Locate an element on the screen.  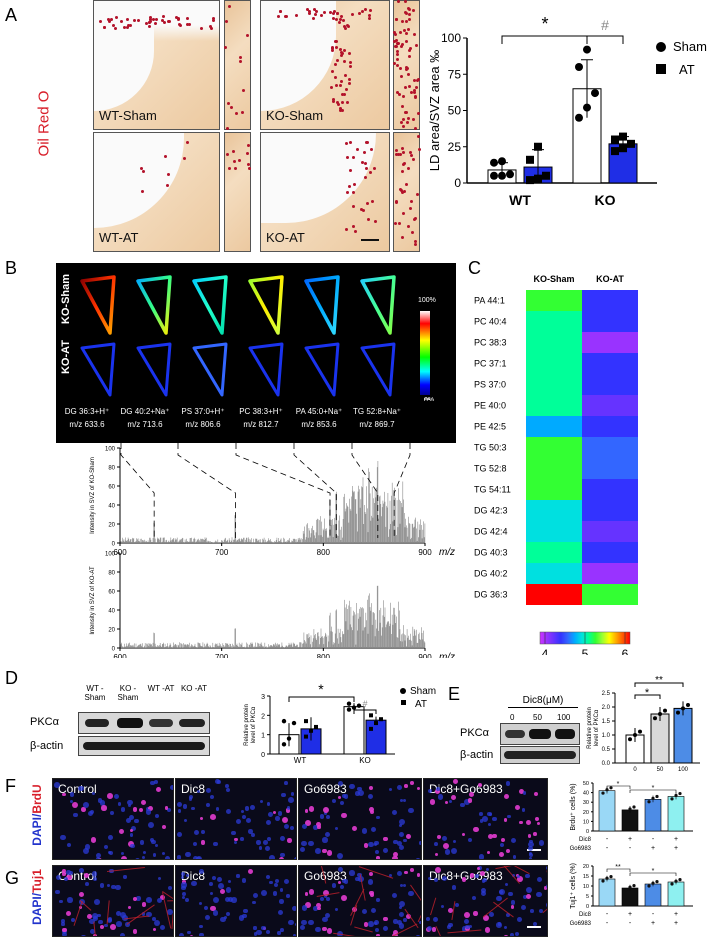
y-tick-label: 40 is located at coordinates (111, 612).